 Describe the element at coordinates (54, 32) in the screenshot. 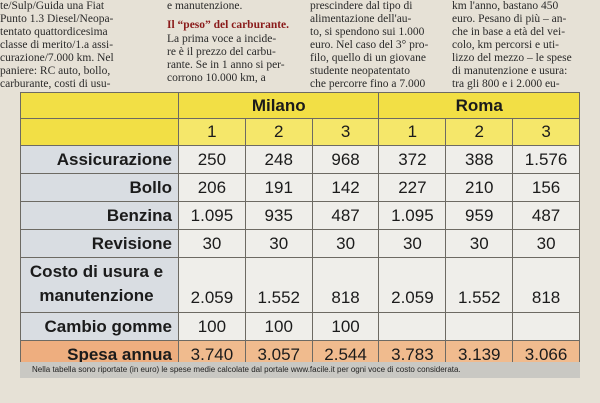

I see `text-line: tentato quattordicesima` at that location.